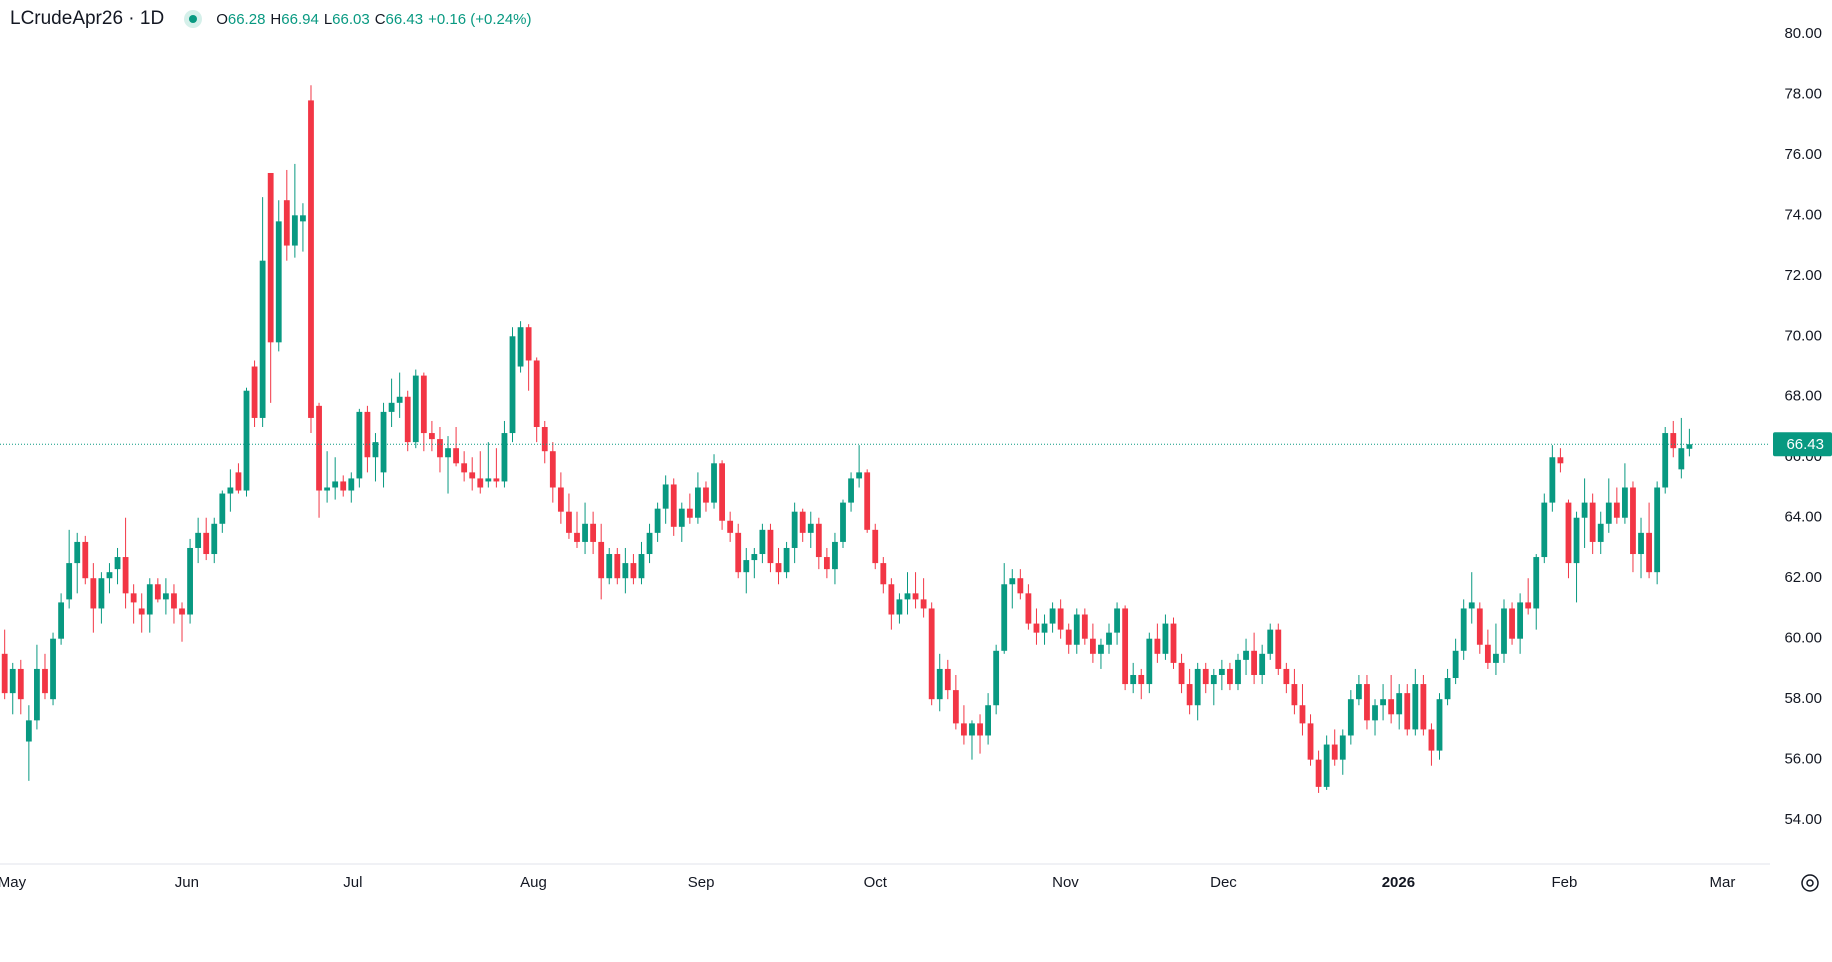 The height and width of the screenshot is (962, 1832). I want to click on symbol: LCrudeApr26 · 1D, so click(87, 18).